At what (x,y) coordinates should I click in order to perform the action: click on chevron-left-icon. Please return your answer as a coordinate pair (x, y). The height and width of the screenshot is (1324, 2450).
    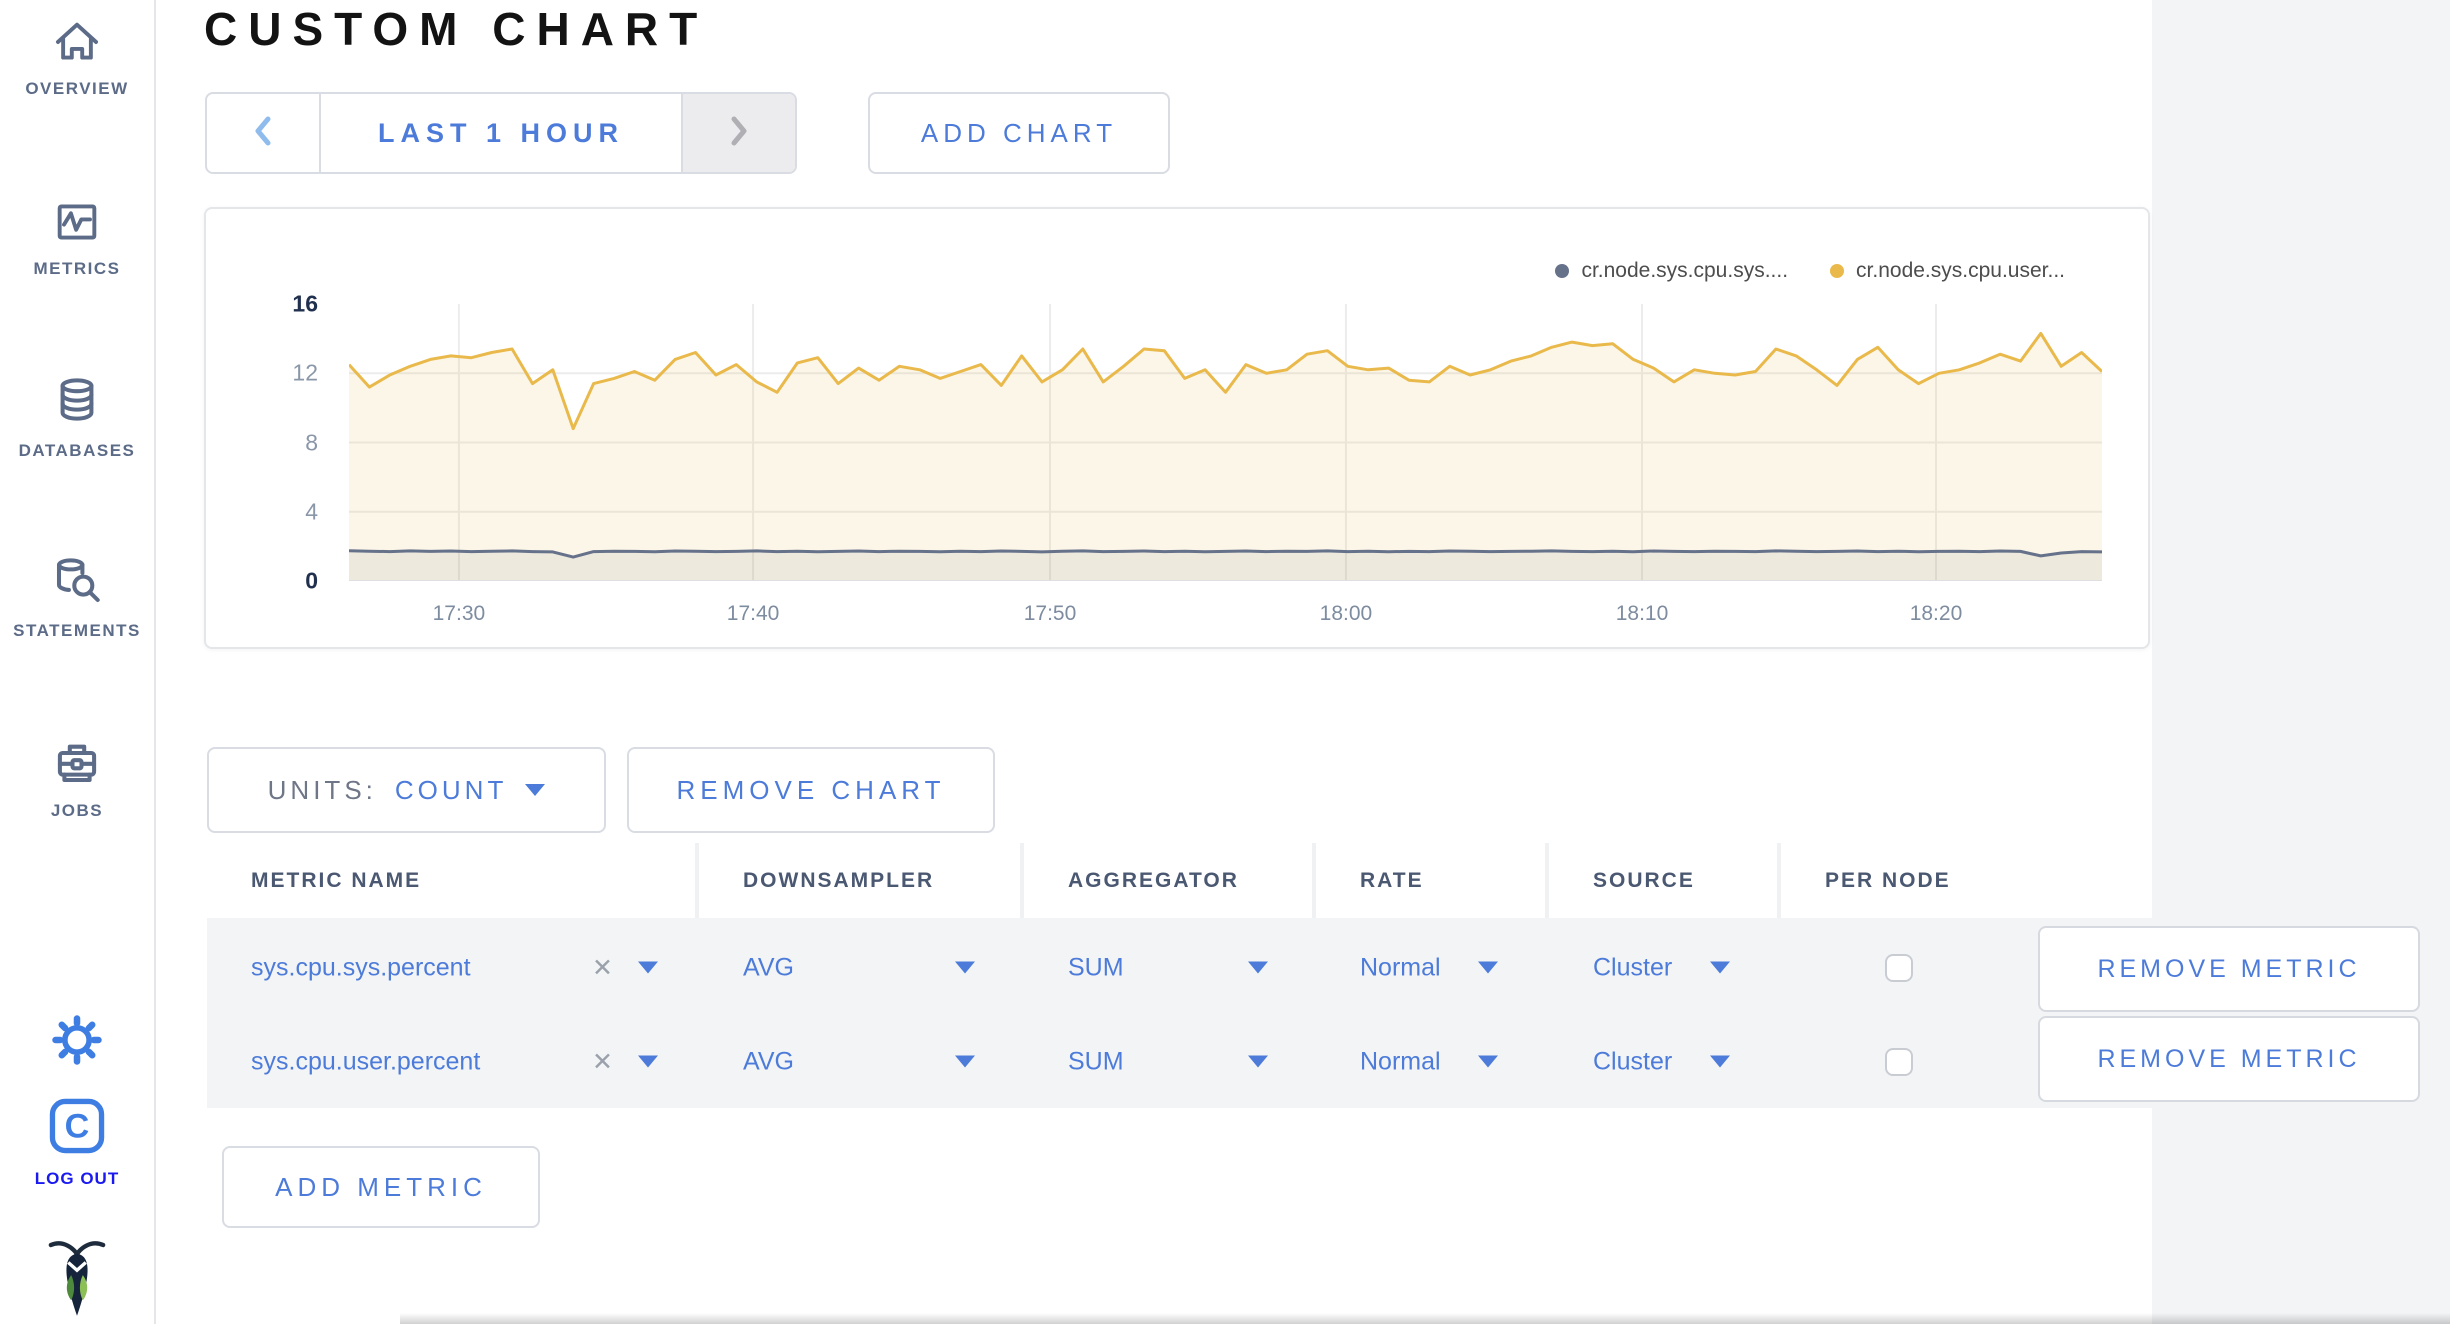
    Looking at the image, I should click on (263, 133).